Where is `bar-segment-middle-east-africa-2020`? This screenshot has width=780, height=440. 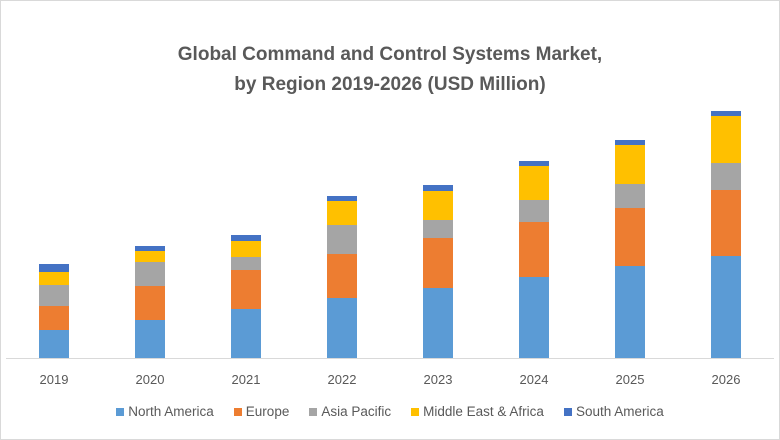
bar-segment-middle-east-africa-2020 is located at coordinates (150, 256).